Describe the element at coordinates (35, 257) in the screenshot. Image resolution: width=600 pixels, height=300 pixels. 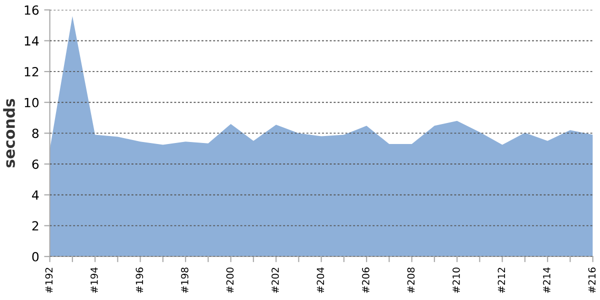
I see `y-tick-label: 0` at that location.